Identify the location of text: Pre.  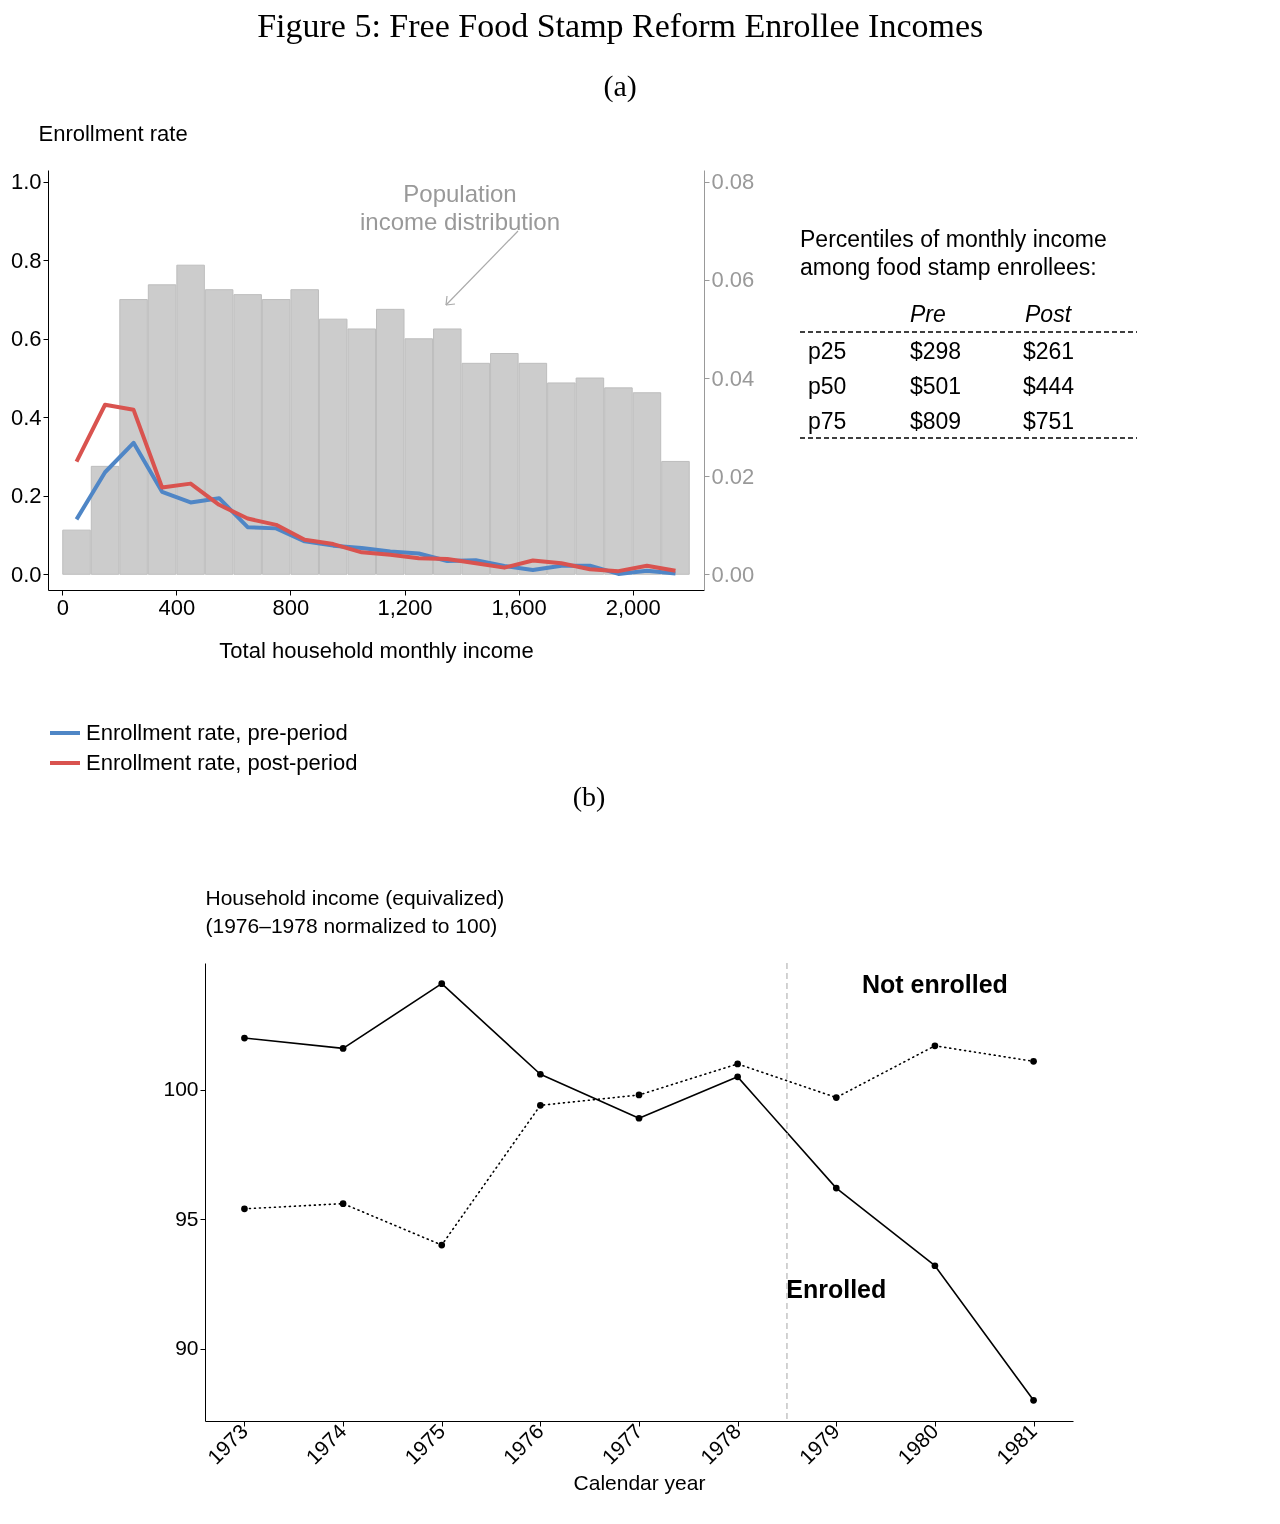
(928, 314).